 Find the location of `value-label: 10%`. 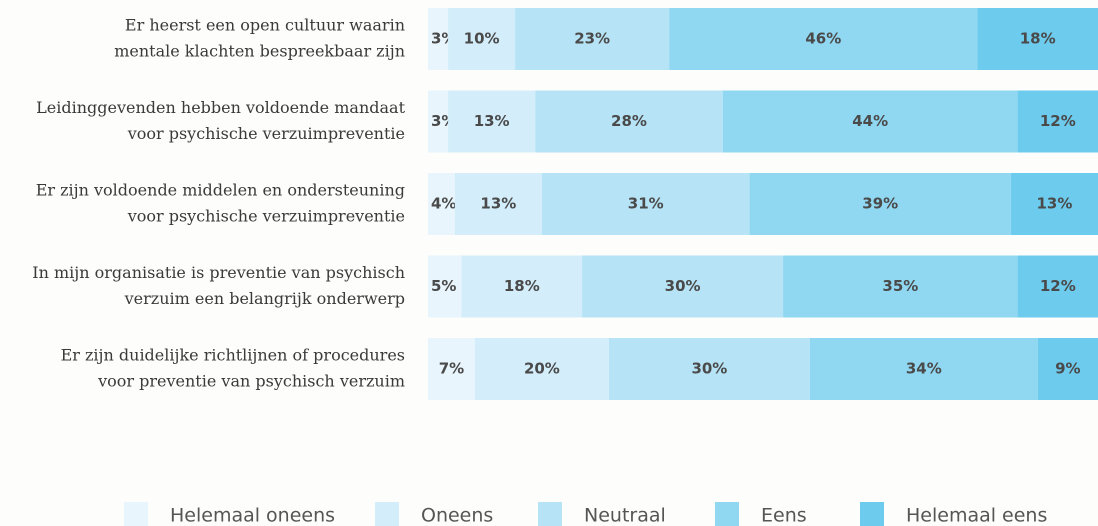

value-label: 10% is located at coordinates (482, 39).